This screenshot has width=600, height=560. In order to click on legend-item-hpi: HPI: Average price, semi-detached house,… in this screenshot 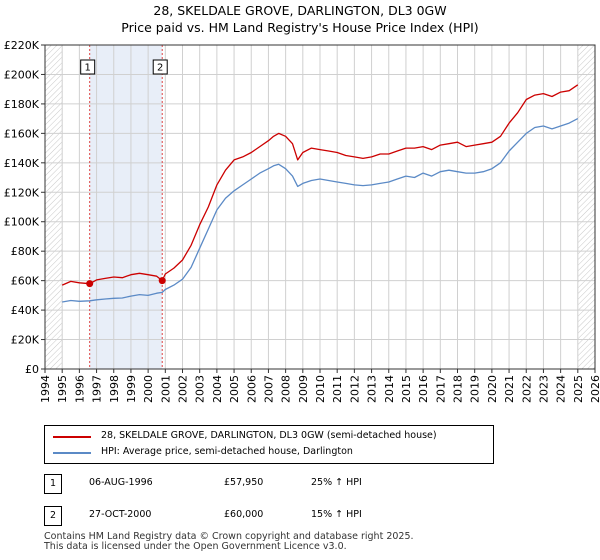, I will do `click(269, 453)`.